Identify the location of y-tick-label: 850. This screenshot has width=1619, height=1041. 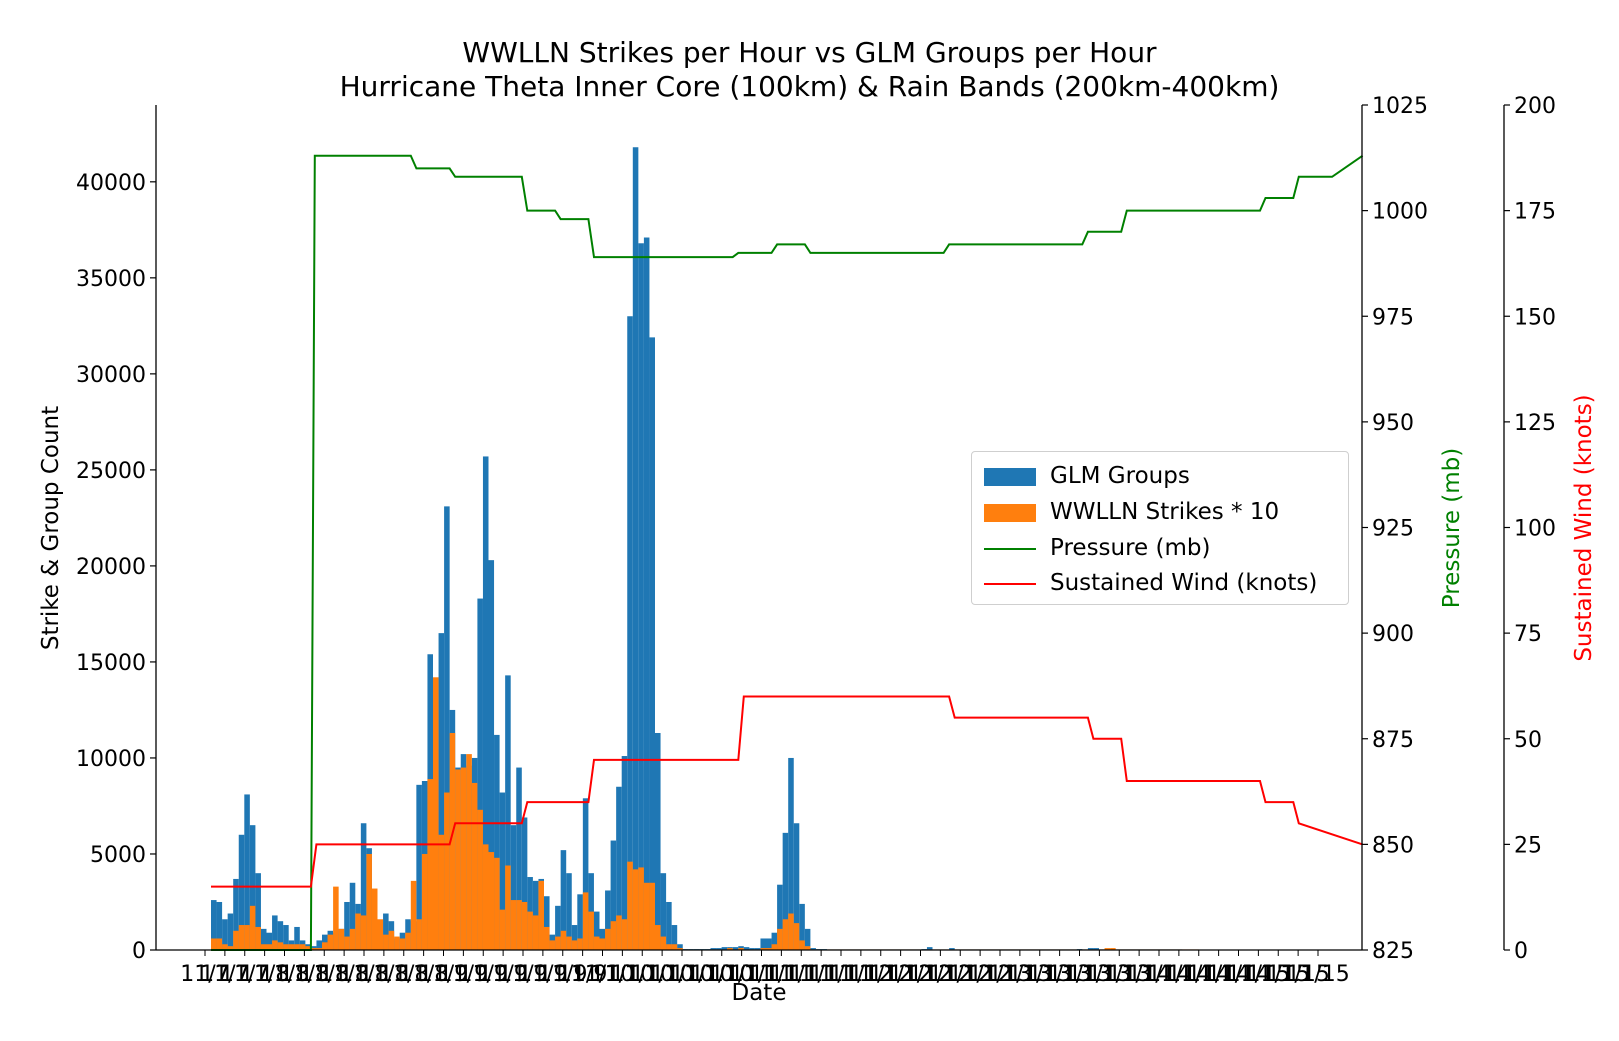
(1393, 845).